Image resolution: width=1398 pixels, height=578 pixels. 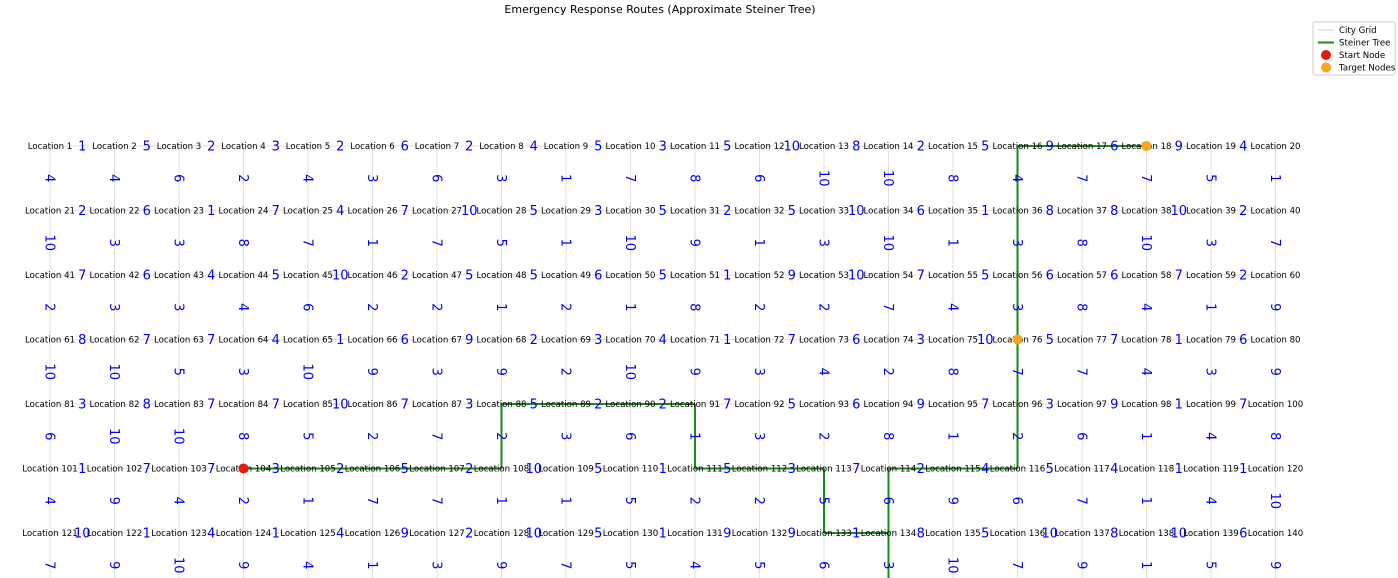 What do you see at coordinates (824, 212) in the screenshot?
I see `location-label: Location 33` at bounding box center [824, 212].